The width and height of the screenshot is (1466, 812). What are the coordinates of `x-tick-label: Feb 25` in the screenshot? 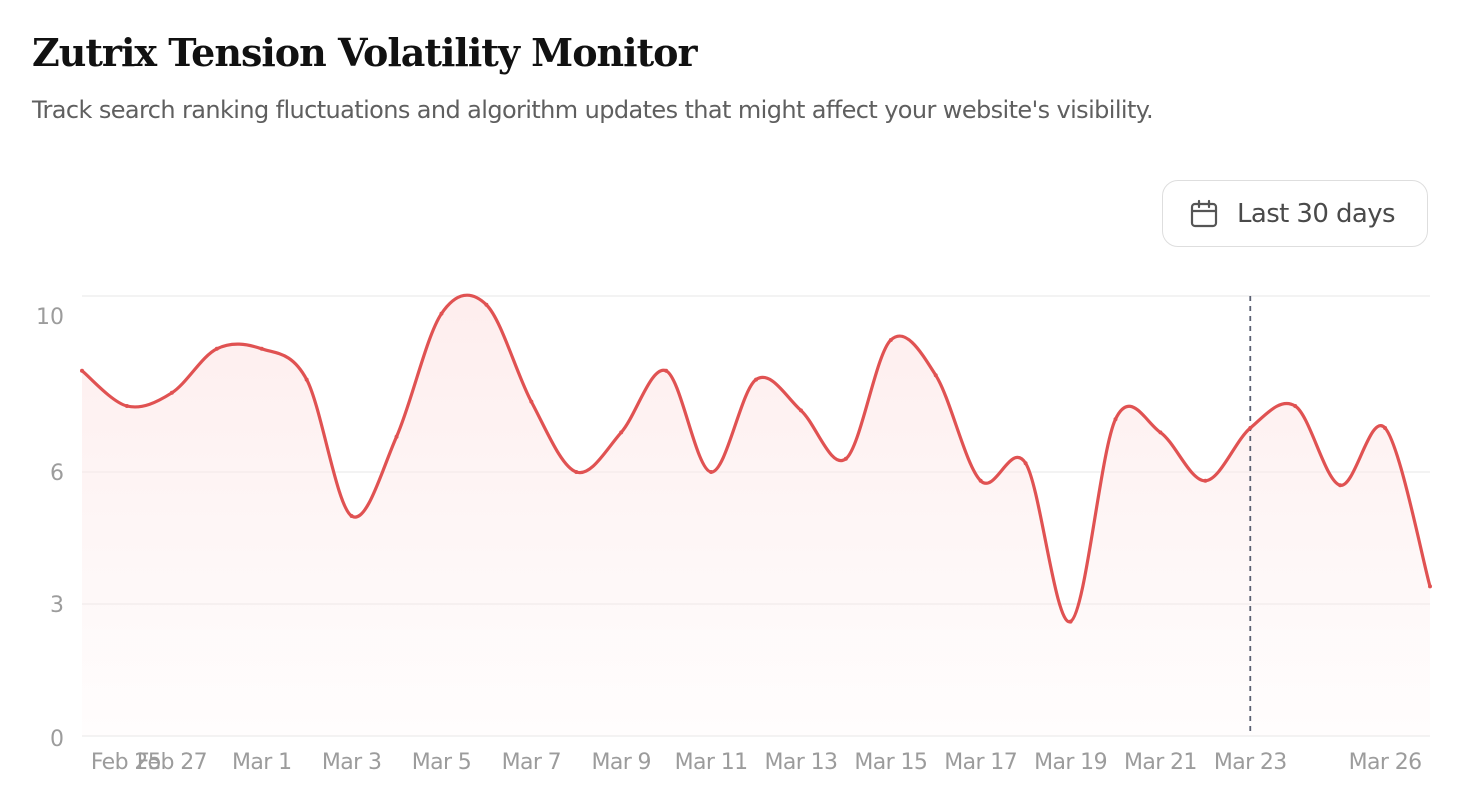 It's located at (126, 762).